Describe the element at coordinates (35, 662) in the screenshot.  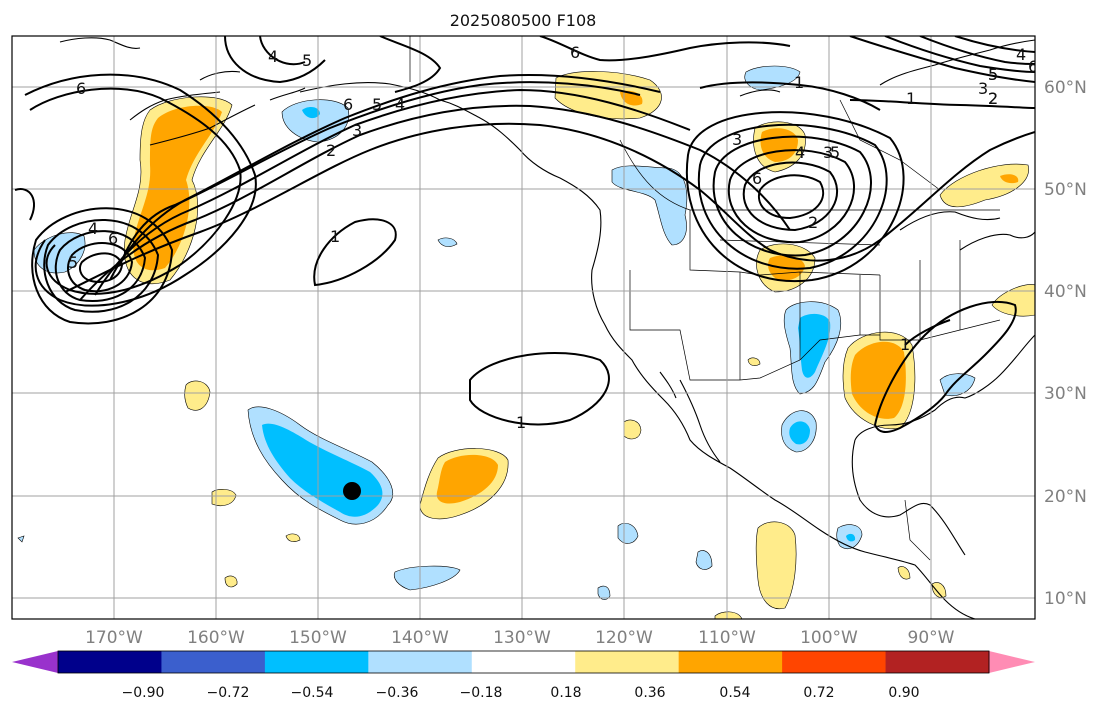
I see `colorbar-left-extension` at that location.